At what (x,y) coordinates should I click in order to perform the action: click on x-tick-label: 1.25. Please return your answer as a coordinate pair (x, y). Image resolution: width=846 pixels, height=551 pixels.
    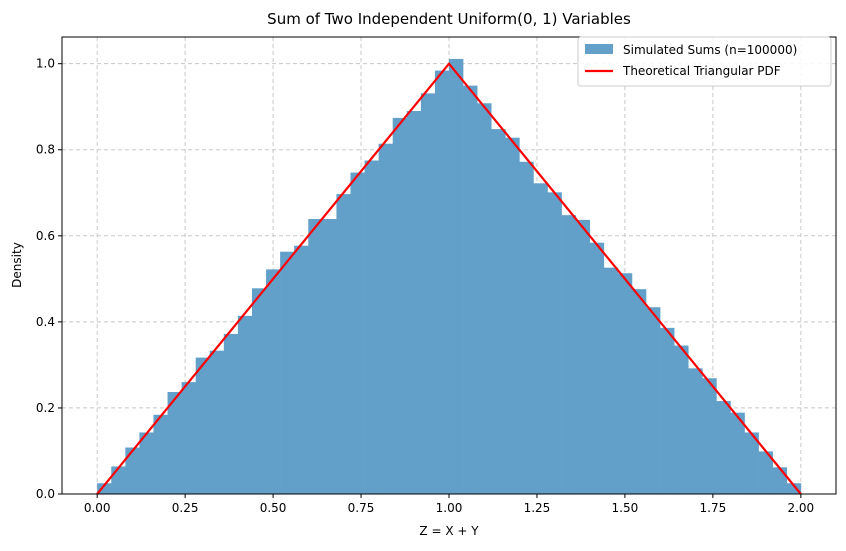
    Looking at the image, I should click on (537, 508).